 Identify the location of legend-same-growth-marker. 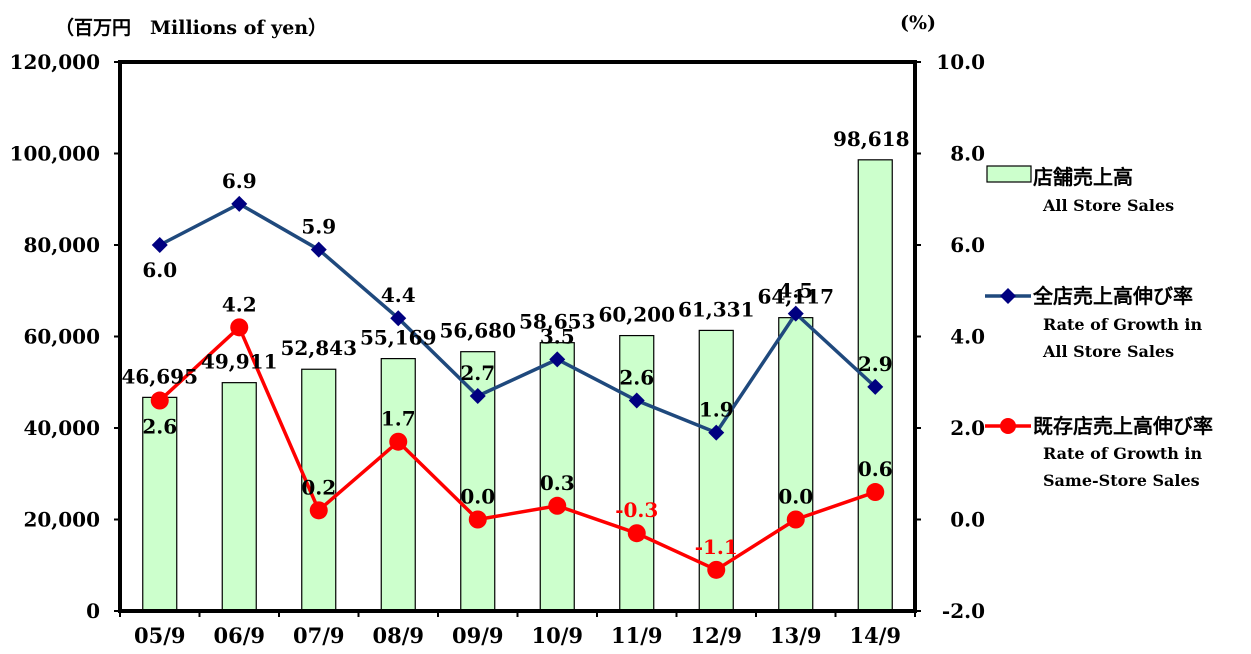
(1008, 426).